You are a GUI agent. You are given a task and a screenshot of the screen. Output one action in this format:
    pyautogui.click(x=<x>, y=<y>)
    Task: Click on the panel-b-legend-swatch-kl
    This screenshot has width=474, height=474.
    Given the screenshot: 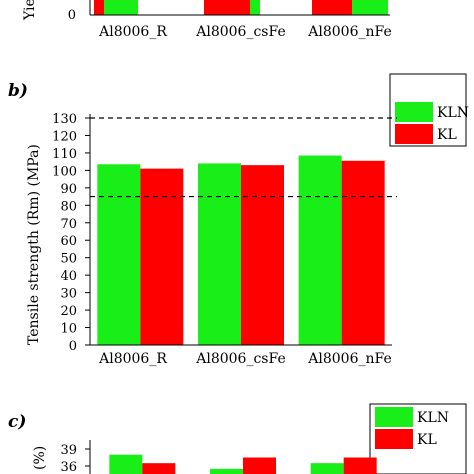 What is the action you would take?
    pyautogui.click(x=414, y=134)
    